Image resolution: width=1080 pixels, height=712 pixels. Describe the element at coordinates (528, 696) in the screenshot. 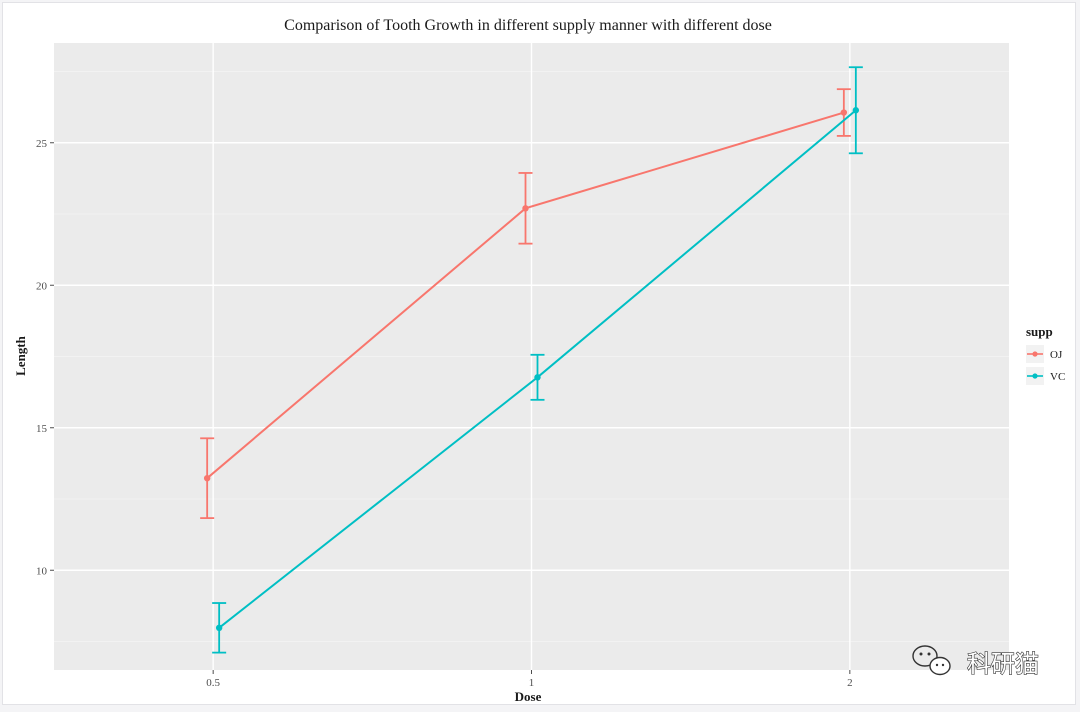

I see `x-axis-title: Dose` at that location.